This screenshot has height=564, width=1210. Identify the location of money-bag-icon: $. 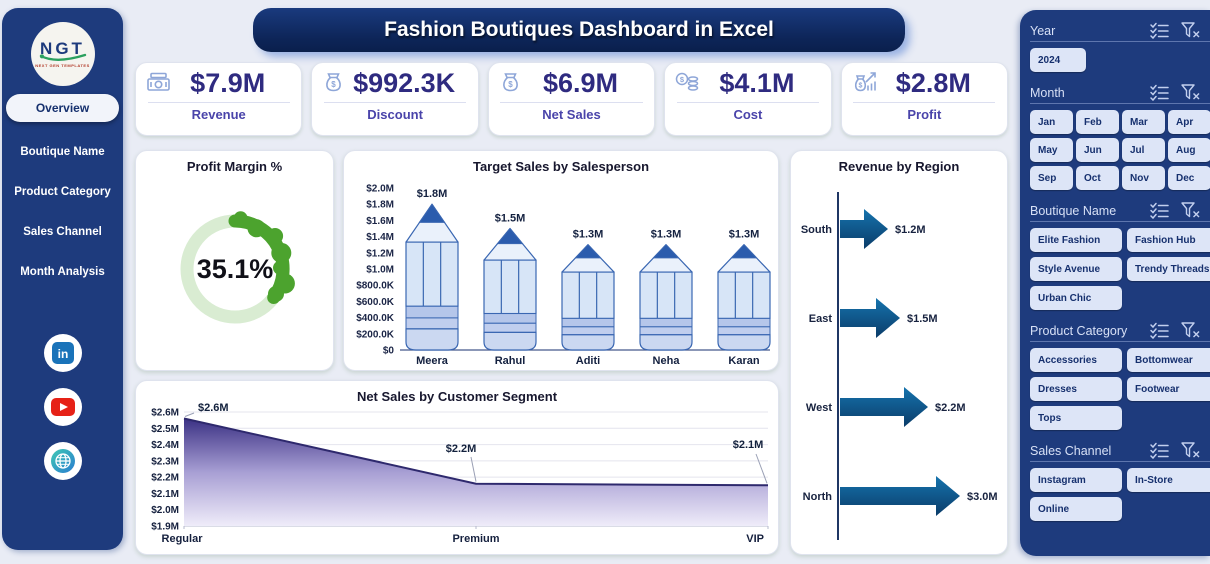
(510, 85).